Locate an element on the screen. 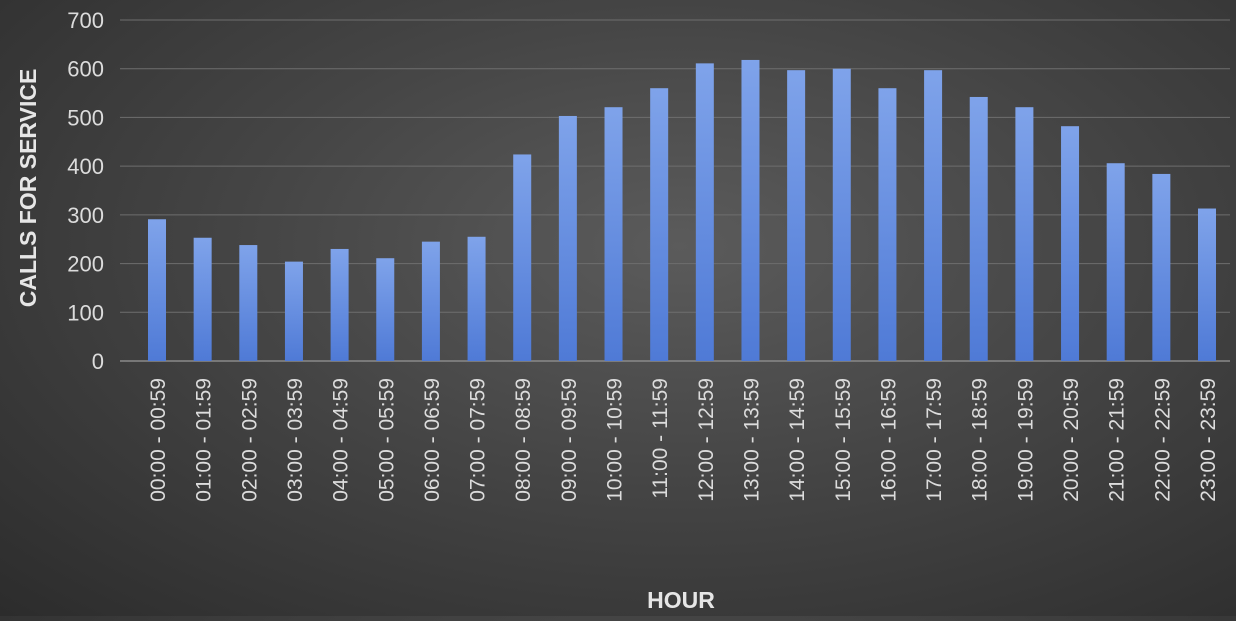 The width and height of the screenshot is (1236, 621). x-tick-label: 03:00 - 03:59 is located at coordinates (295, 440).